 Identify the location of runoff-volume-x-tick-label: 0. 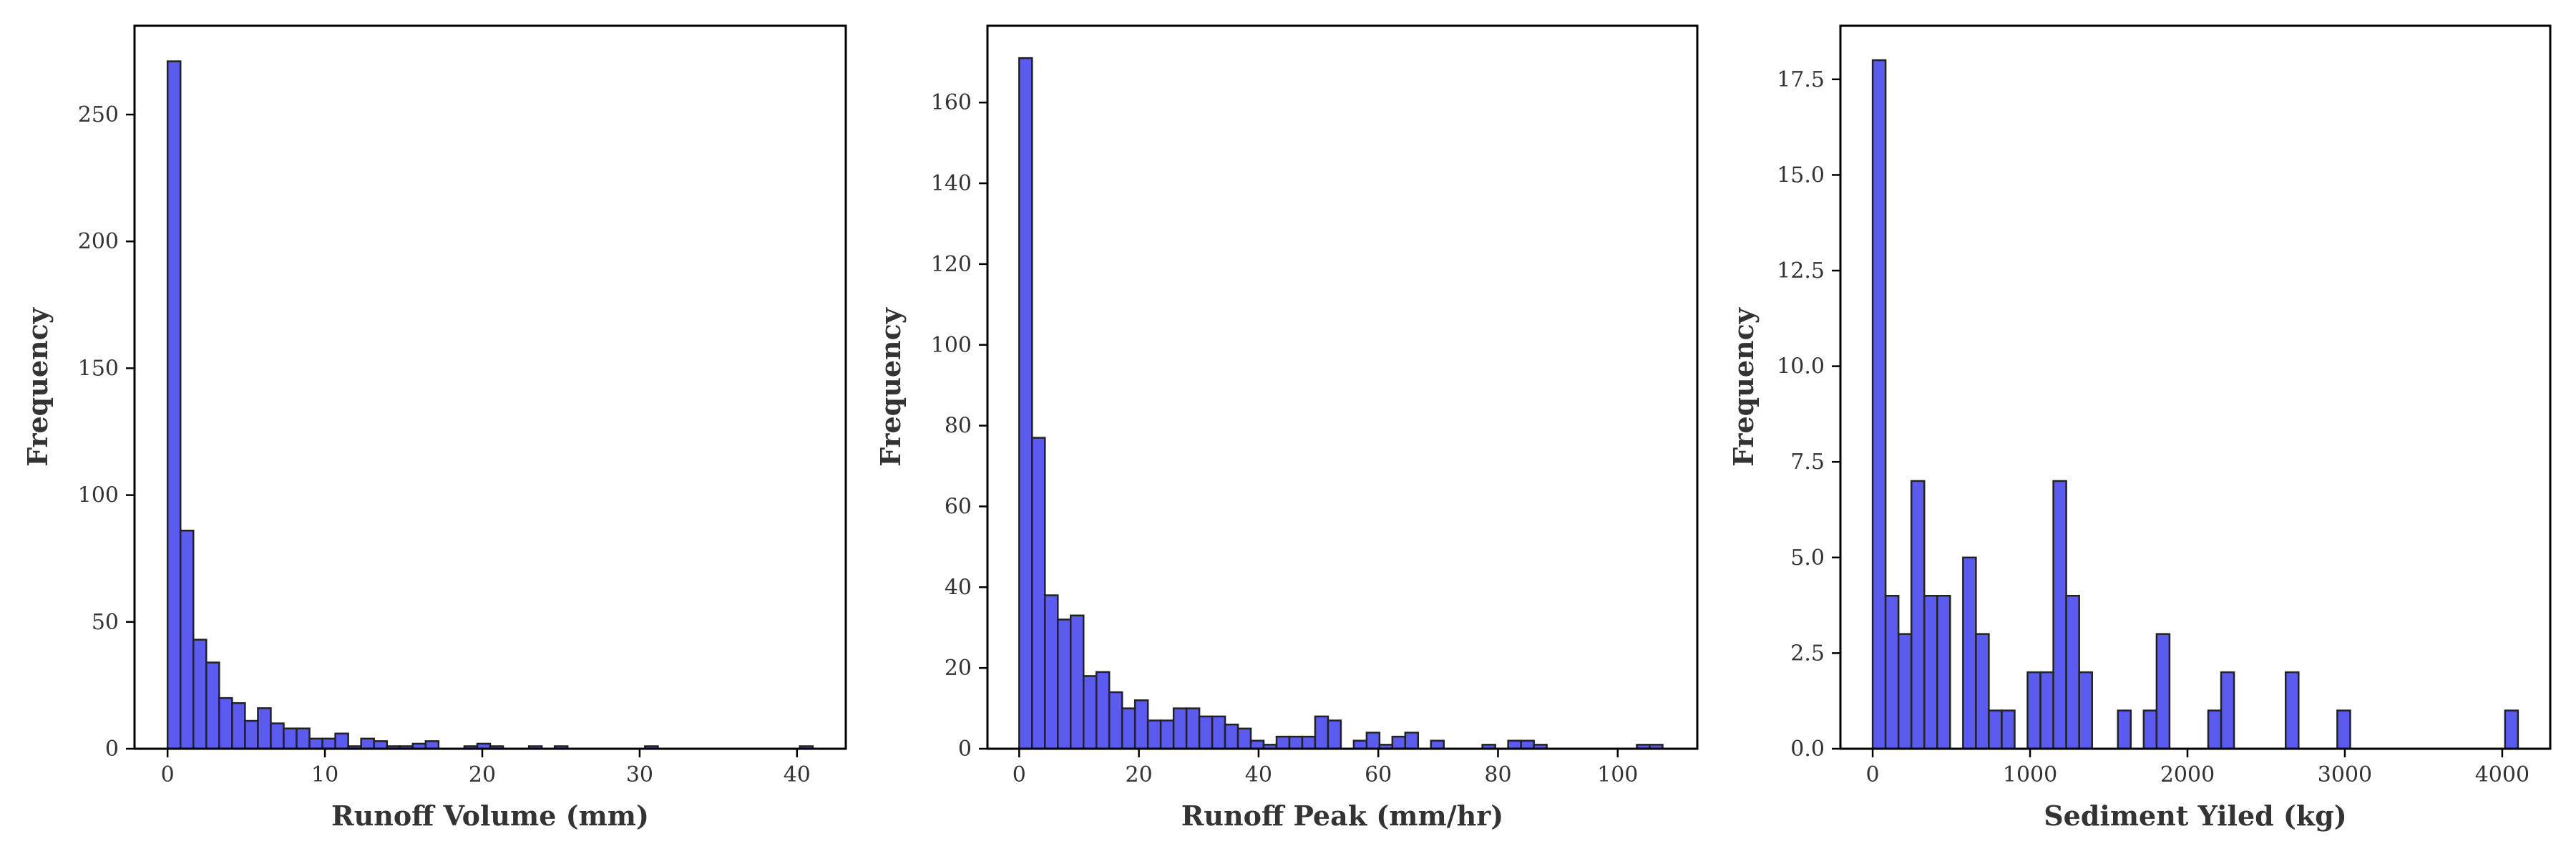
(168, 775).